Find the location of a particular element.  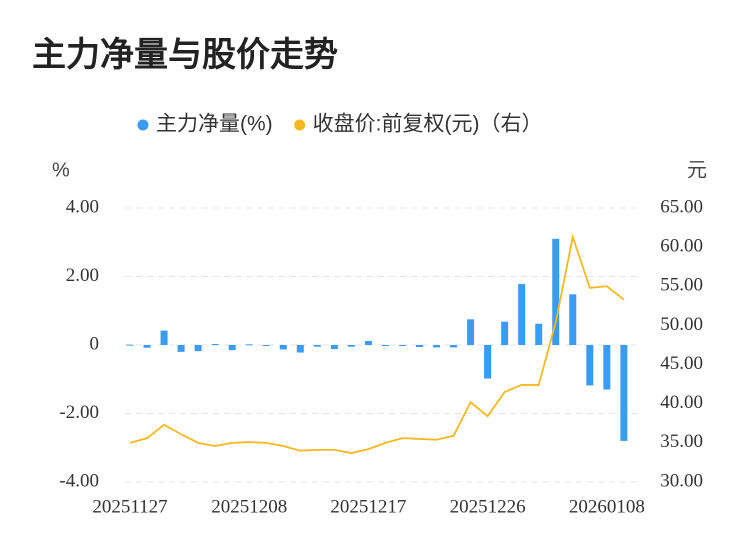

y-tick-label: -4.00 is located at coordinates (79, 480).